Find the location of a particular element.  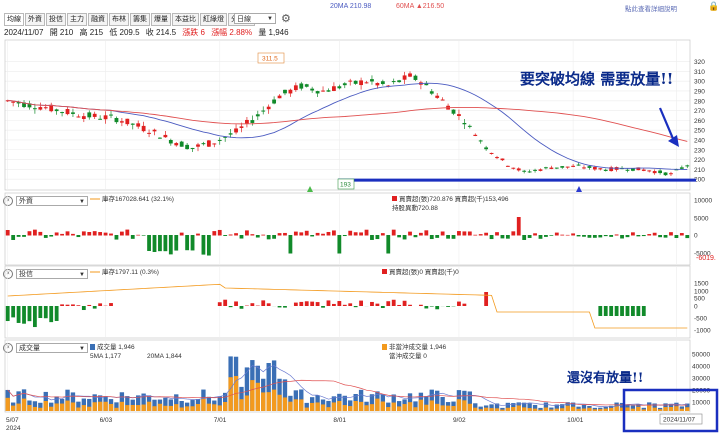

trust-tick-label: -1000 is located at coordinates (702, 331).